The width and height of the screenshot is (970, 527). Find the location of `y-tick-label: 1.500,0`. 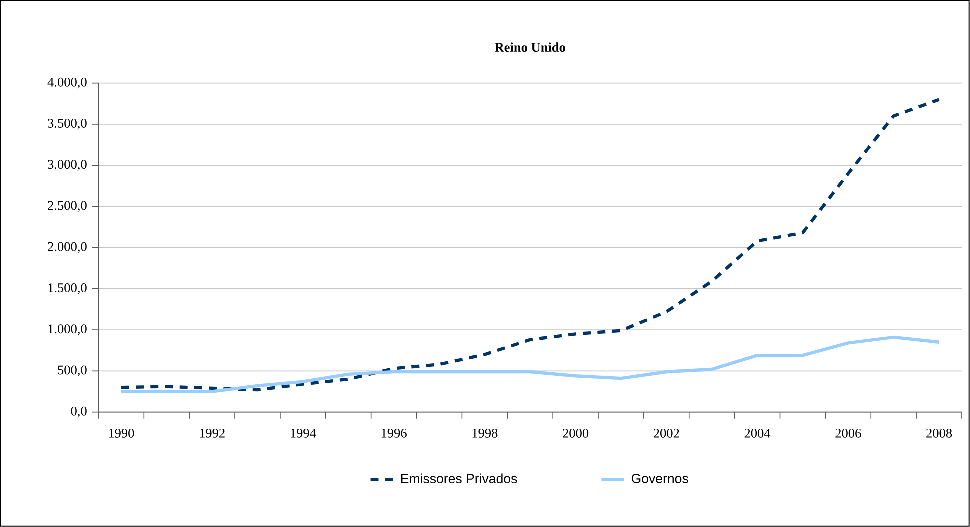

y-tick-label: 1.500,0 is located at coordinates (67, 288).